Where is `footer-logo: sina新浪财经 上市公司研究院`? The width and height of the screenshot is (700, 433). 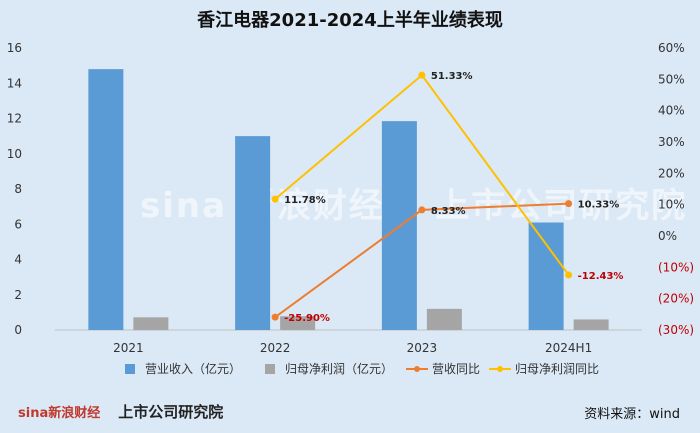 footer-logo: sina新浪财经 上市公司研究院 is located at coordinates (120, 411).